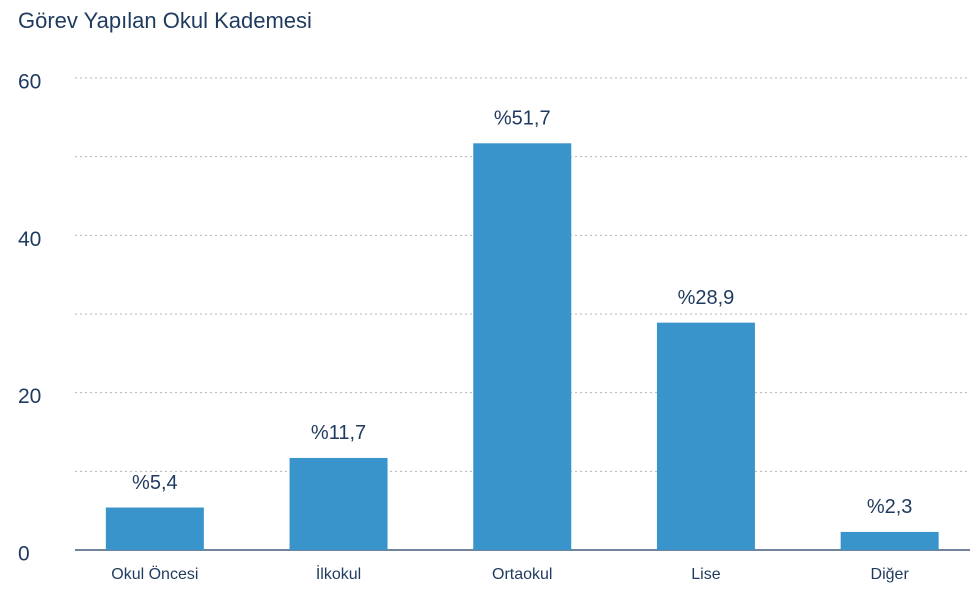  Describe the element at coordinates (165, 20) in the screenshot. I see `chart-title: Görev Yapılan Okul Kademesi` at that location.